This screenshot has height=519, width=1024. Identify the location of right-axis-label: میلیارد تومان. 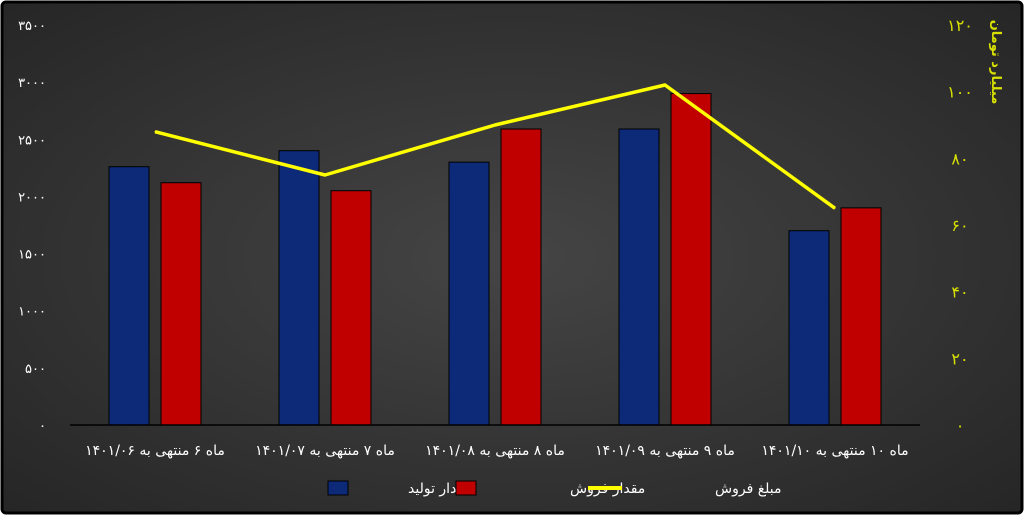
(995, 62).